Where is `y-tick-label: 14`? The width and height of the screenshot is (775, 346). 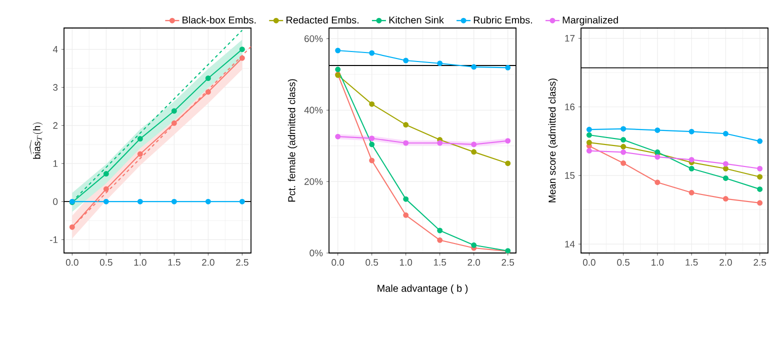
y-tick-label: 14 is located at coordinates (570, 244).